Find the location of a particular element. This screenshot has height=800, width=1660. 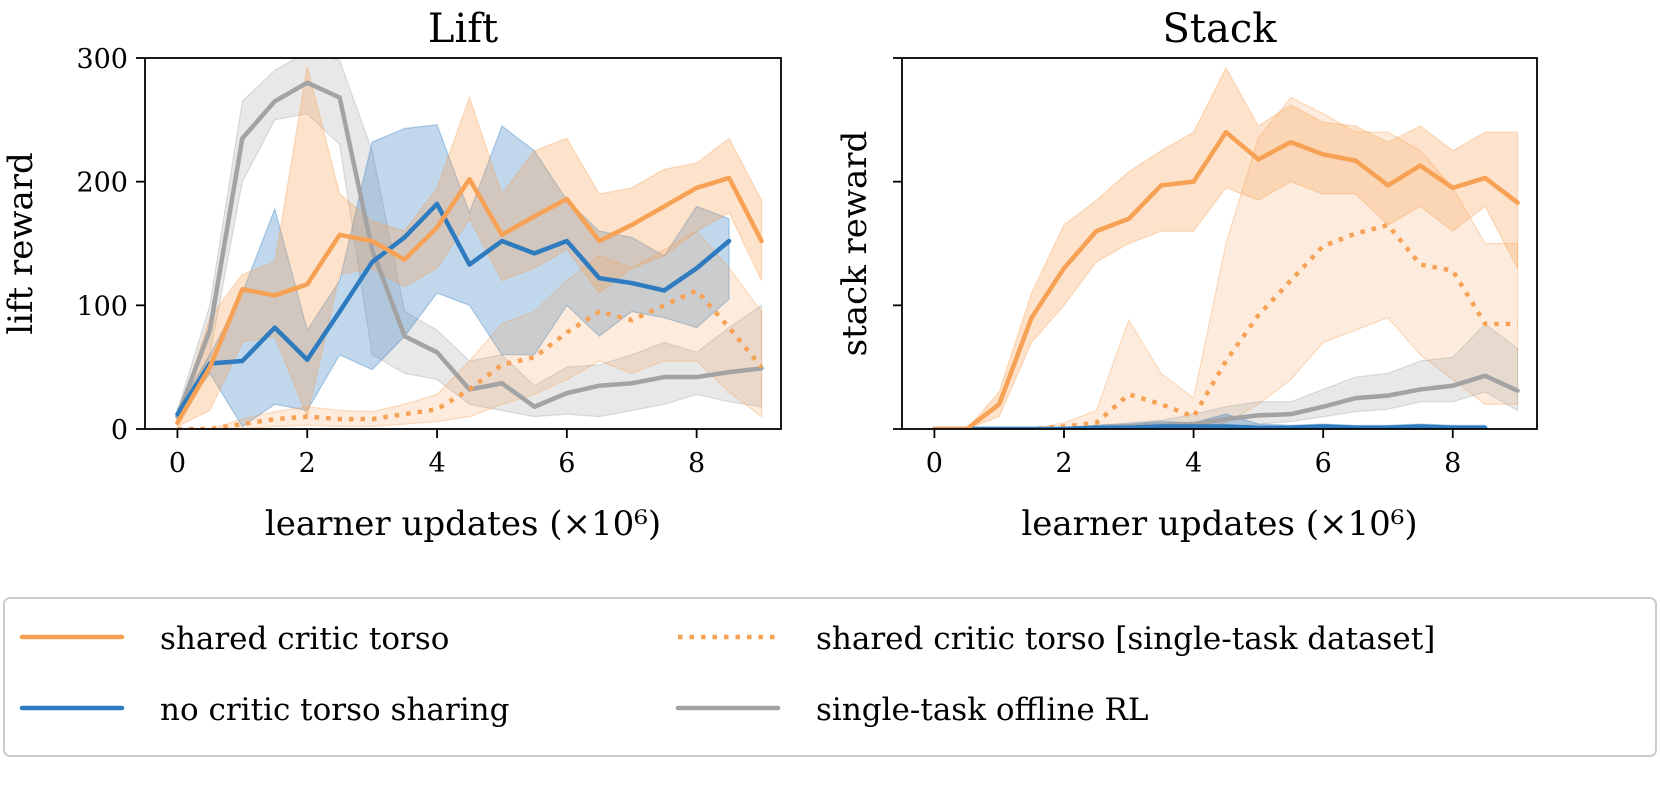

stack-y-axis-label: stack reward is located at coordinates (855, 244).